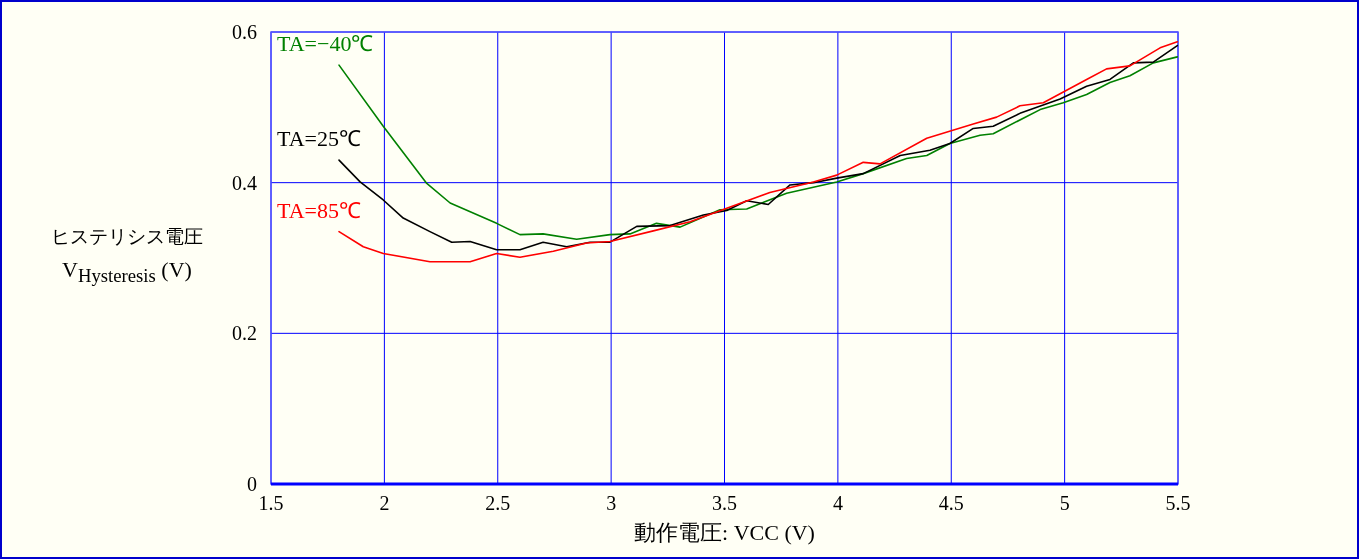 The width and height of the screenshot is (1359, 559). What do you see at coordinates (951, 503) in the screenshot?
I see `x-tick-label: 4.5` at bounding box center [951, 503].